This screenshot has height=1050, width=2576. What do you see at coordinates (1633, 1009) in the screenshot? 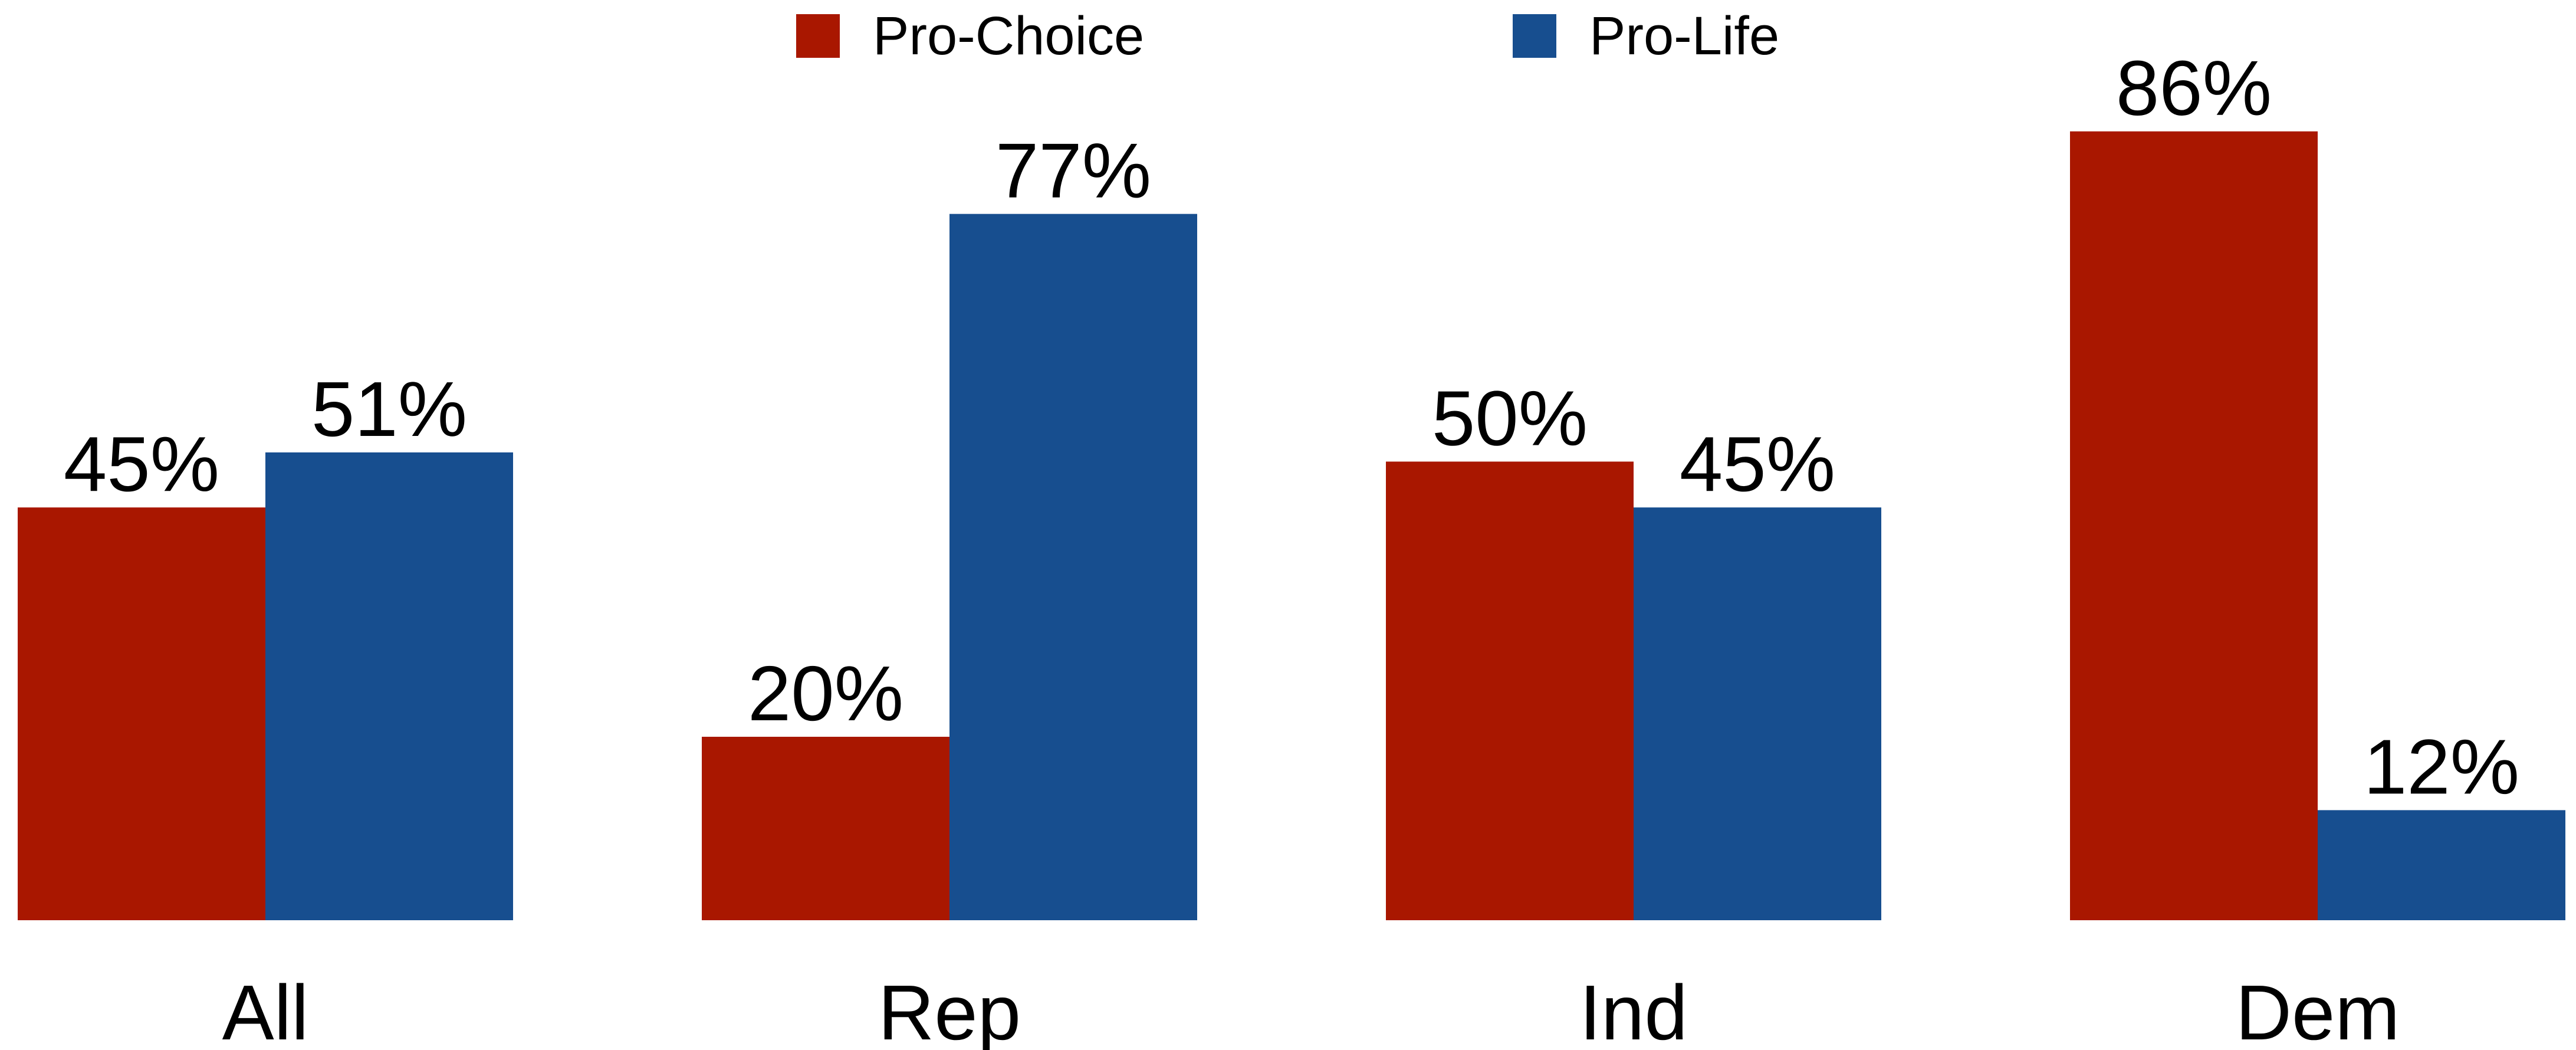
I see `category-label-ind: Ind` at bounding box center [1633, 1009].